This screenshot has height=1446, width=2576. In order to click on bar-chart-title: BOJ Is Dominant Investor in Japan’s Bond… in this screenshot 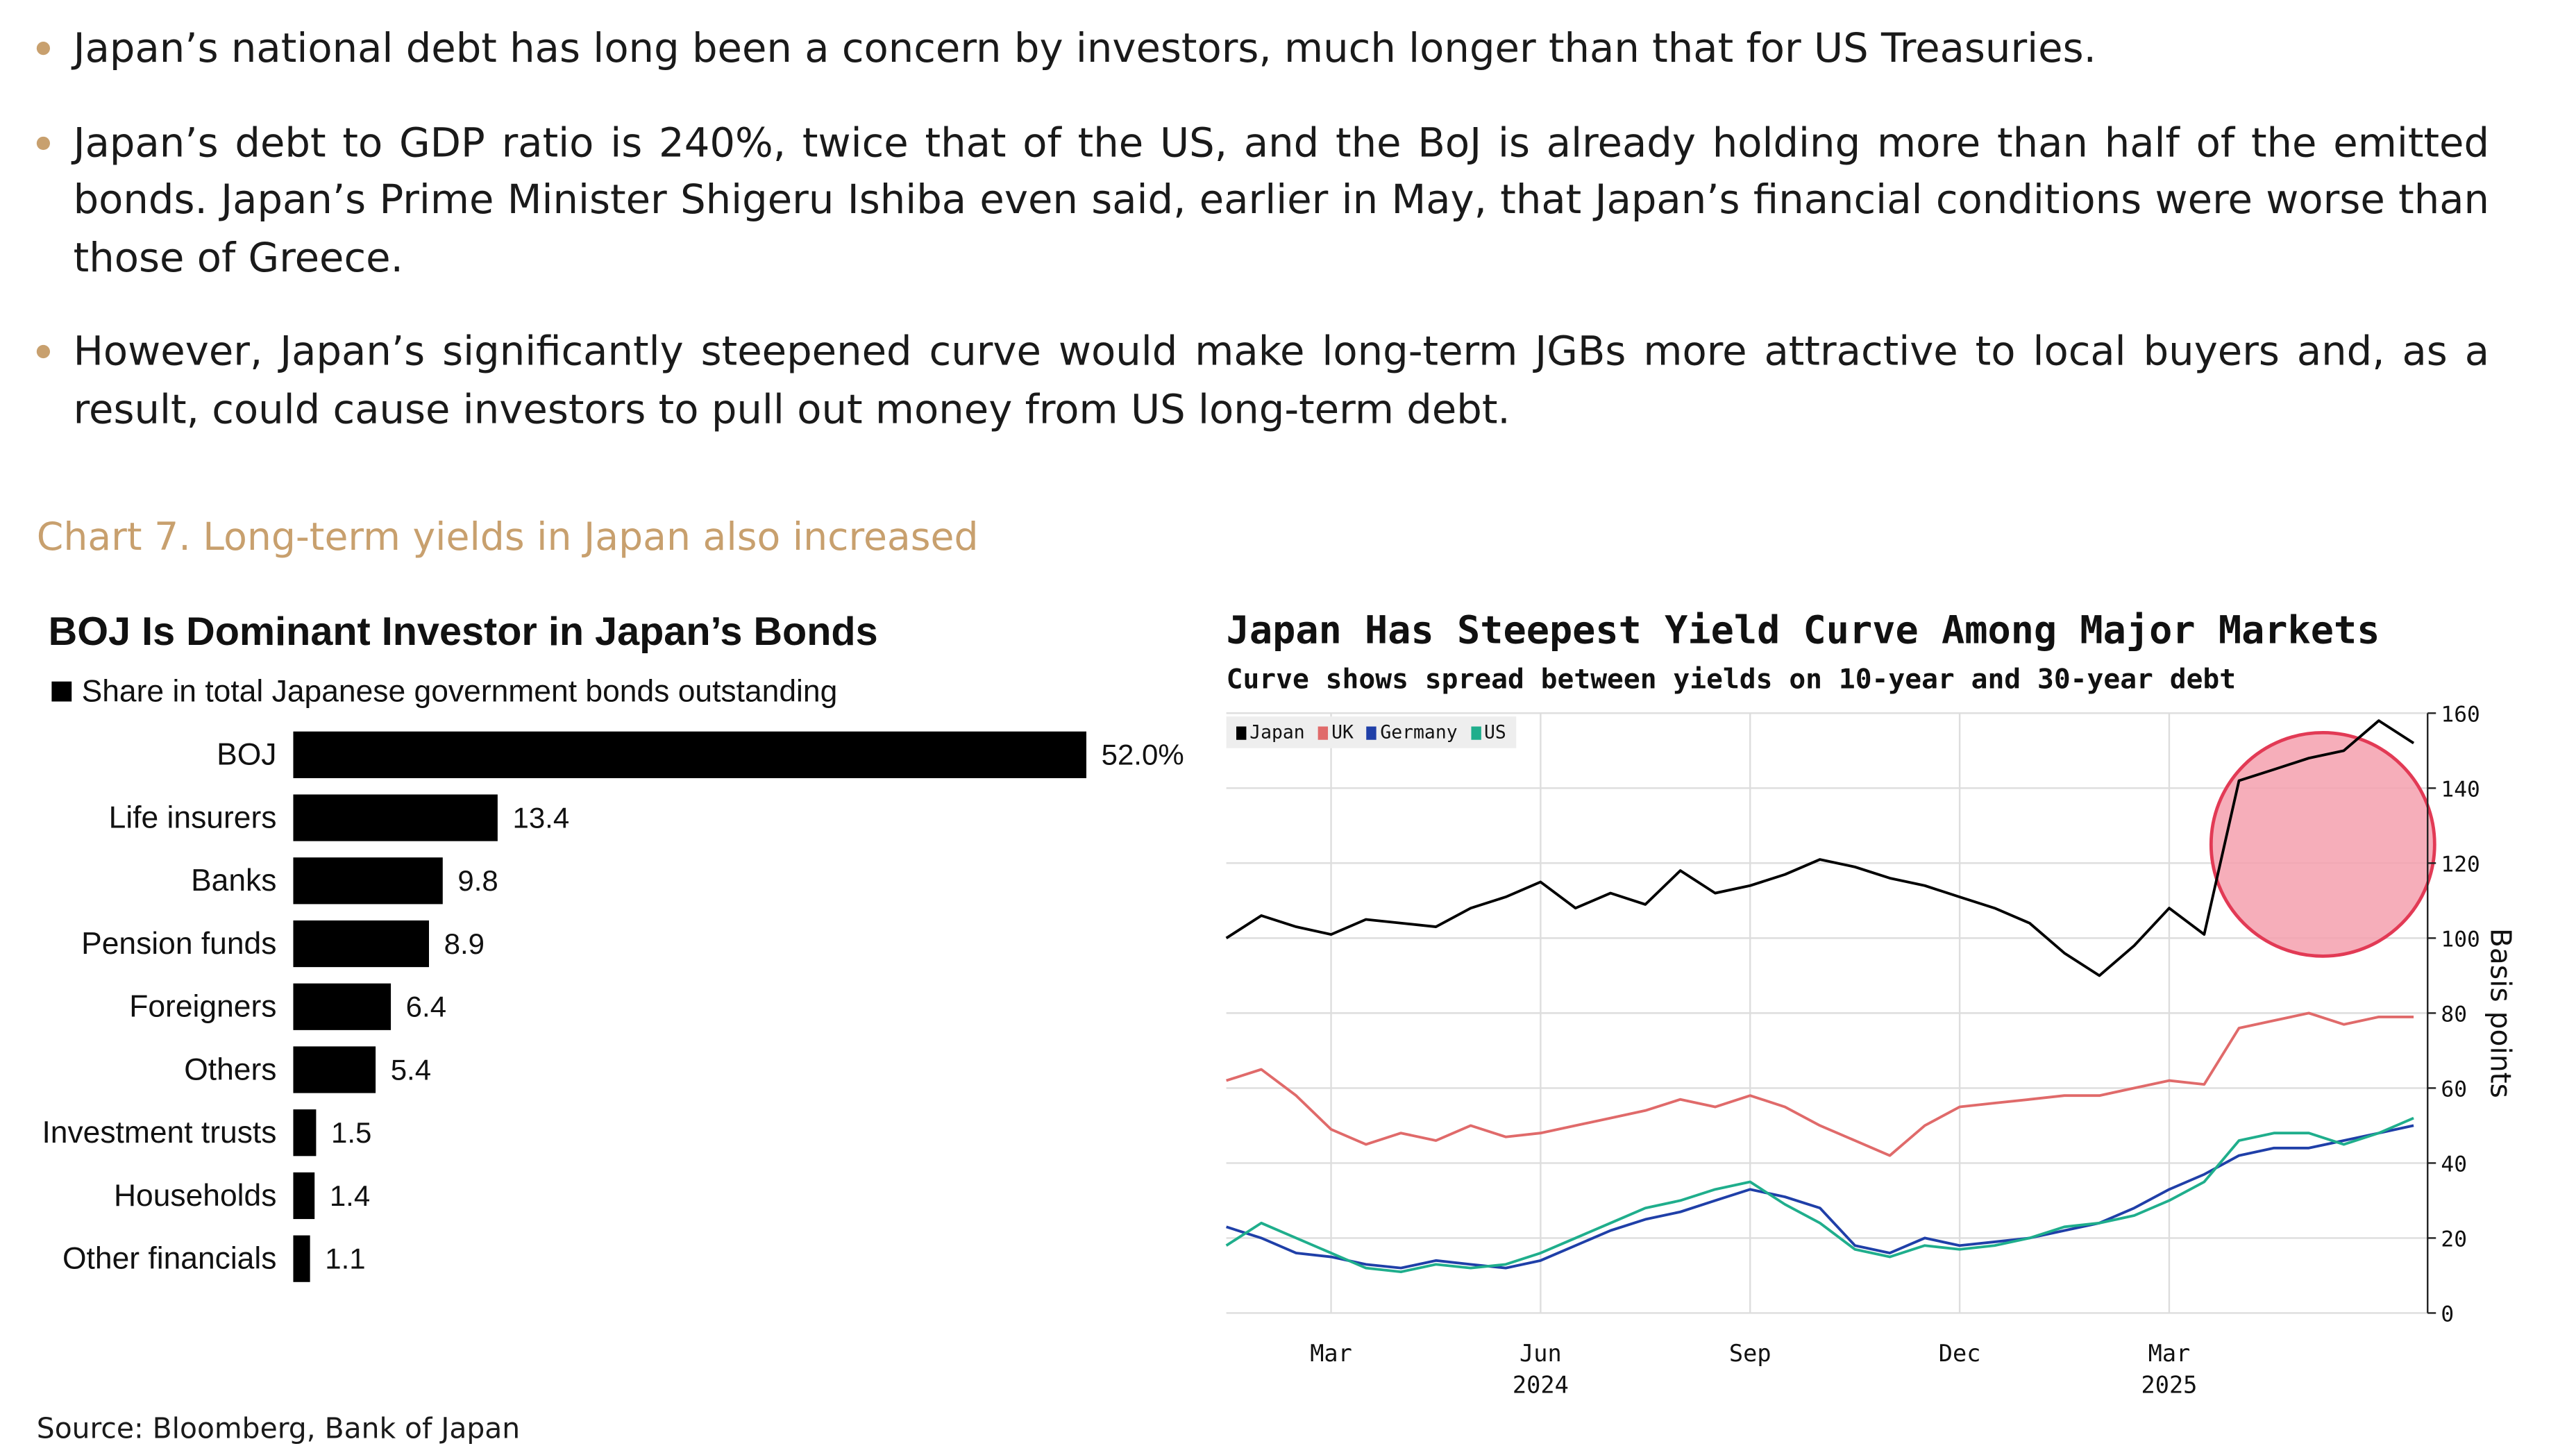, I will do `click(463, 632)`.